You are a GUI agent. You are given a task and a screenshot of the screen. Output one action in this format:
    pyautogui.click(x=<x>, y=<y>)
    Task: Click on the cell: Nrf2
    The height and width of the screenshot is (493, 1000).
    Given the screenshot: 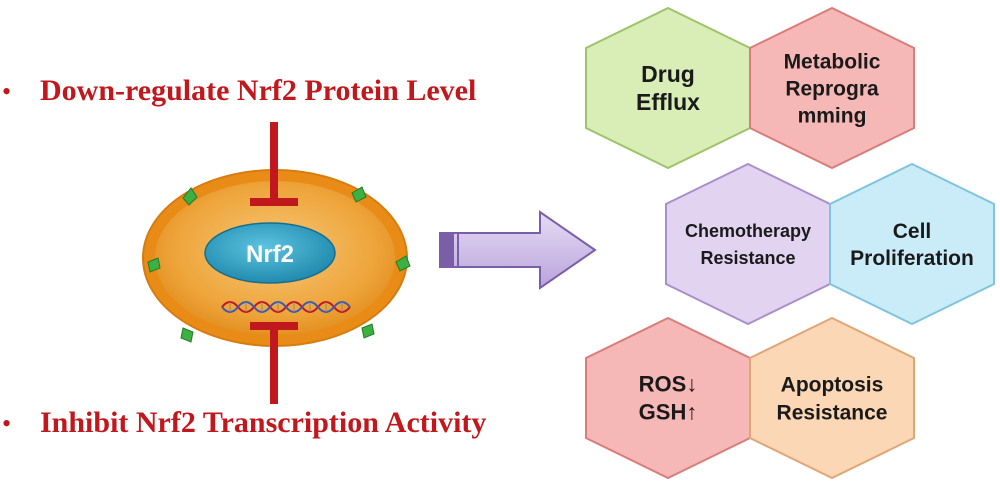 What is the action you would take?
    pyautogui.click(x=276, y=258)
    